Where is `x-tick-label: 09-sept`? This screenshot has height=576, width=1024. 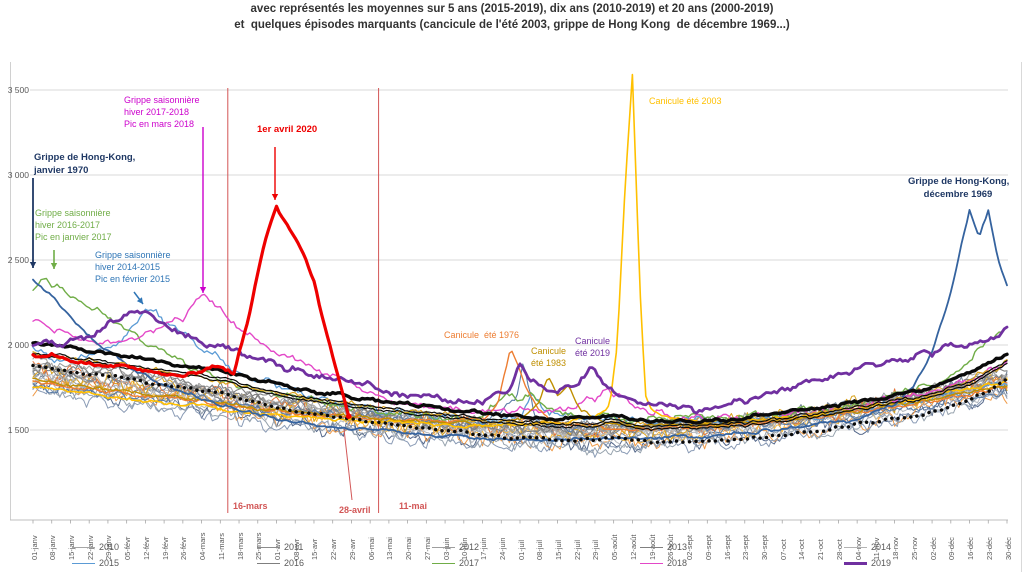 x-tick-label: 09-sept is located at coordinates (708, 547).